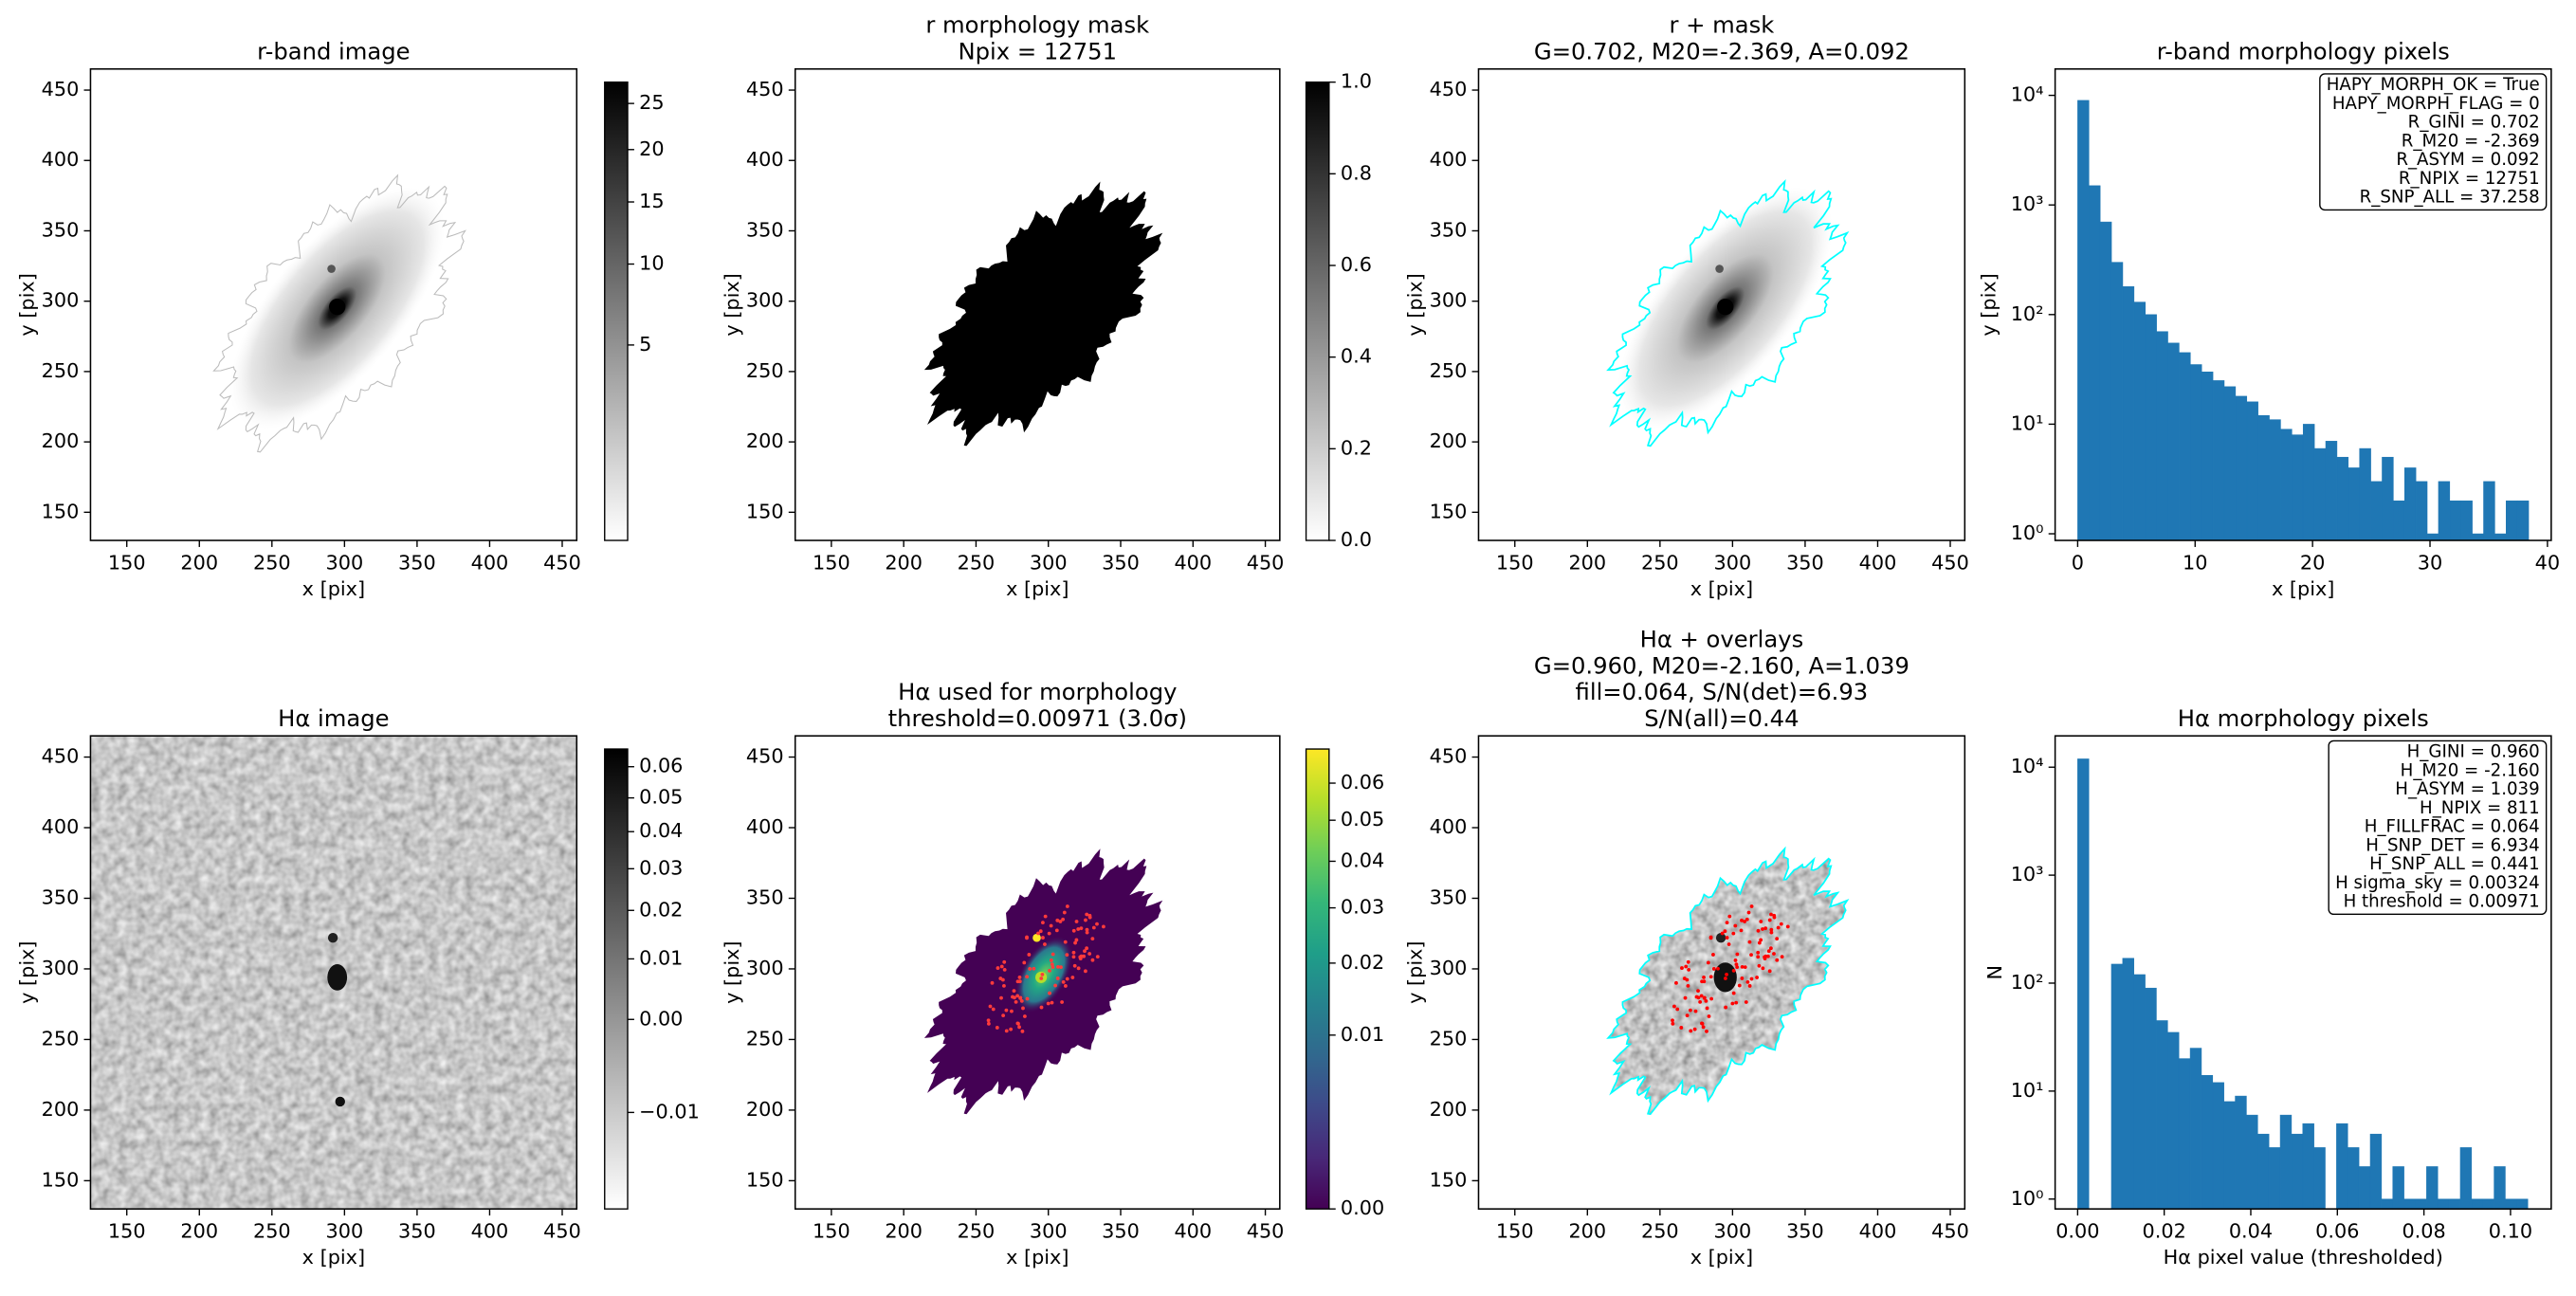 This screenshot has width=2576, height=1296. I want to click on contour, so click(1728, 981).